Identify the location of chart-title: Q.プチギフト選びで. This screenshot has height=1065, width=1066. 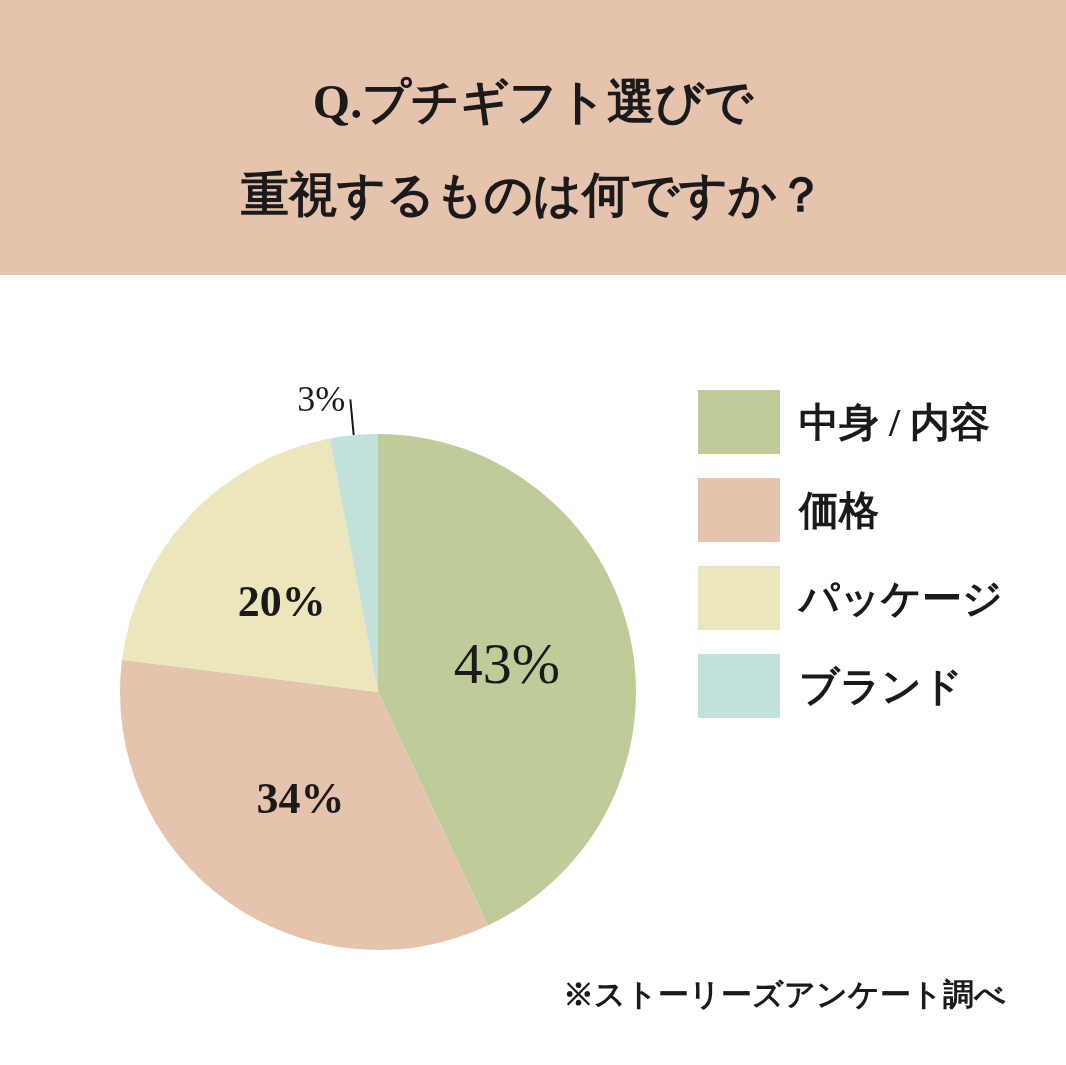
(533, 101).